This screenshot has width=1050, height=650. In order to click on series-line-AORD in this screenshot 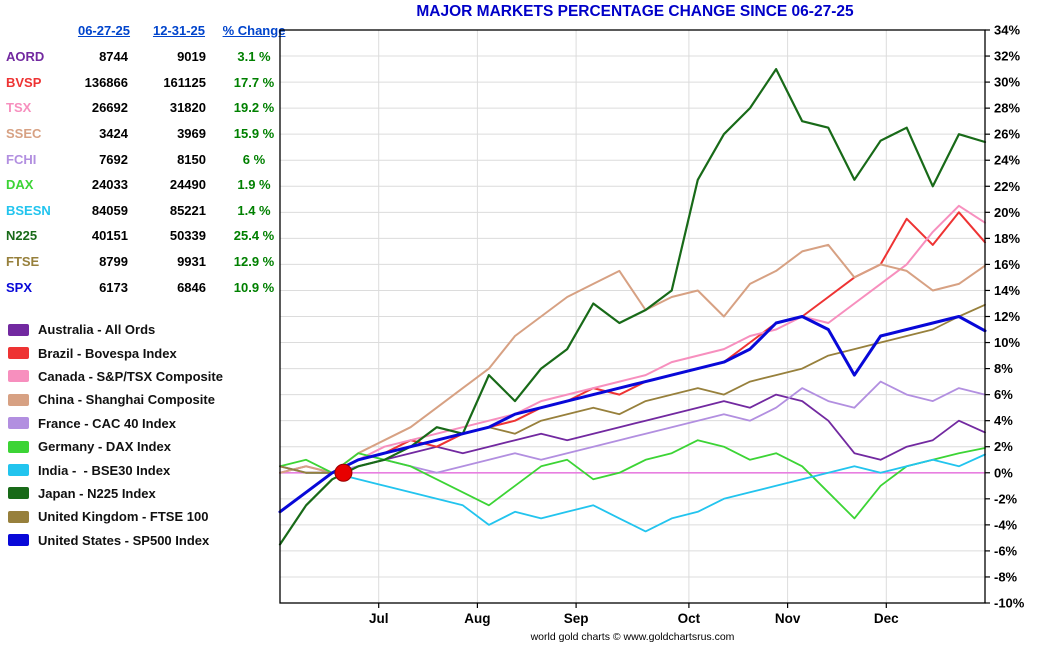, I will do `click(632, 433)`.